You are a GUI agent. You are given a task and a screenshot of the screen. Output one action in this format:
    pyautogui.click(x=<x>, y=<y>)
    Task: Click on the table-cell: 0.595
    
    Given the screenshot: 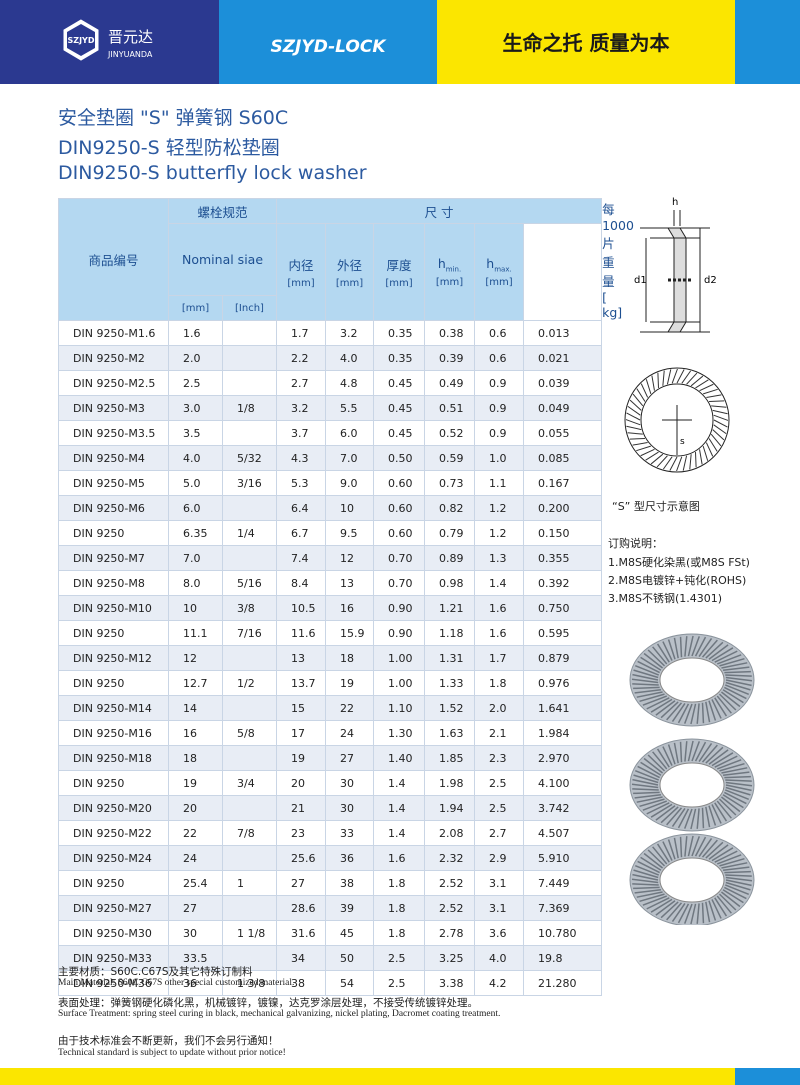 What is the action you would take?
    pyautogui.click(x=563, y=633)
    